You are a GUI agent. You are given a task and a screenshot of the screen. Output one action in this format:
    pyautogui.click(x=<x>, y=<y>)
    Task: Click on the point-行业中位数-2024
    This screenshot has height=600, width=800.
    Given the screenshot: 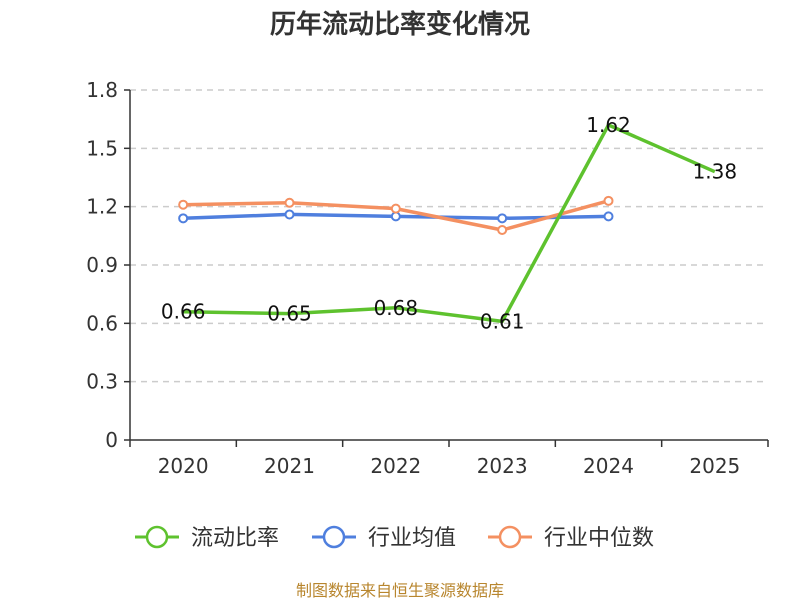 What is the action you would take?
    pyautogui.click(x=608, y=200)
    